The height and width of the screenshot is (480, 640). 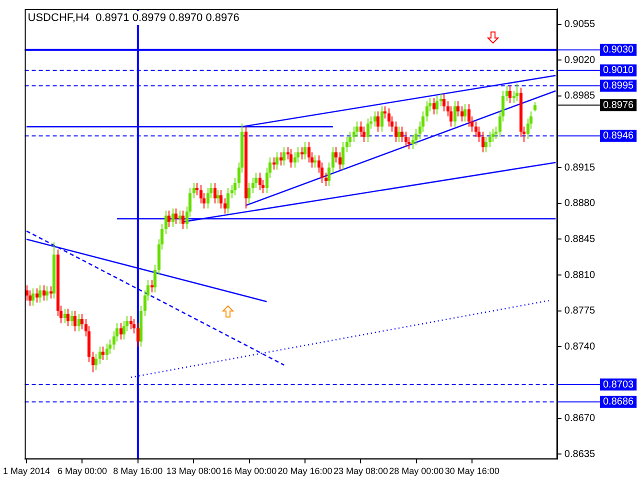 What do you see at coordinates (580, 454) in the screenshot?
I see `y-tick-label: 0.8635` at bounding box center [580, 454].